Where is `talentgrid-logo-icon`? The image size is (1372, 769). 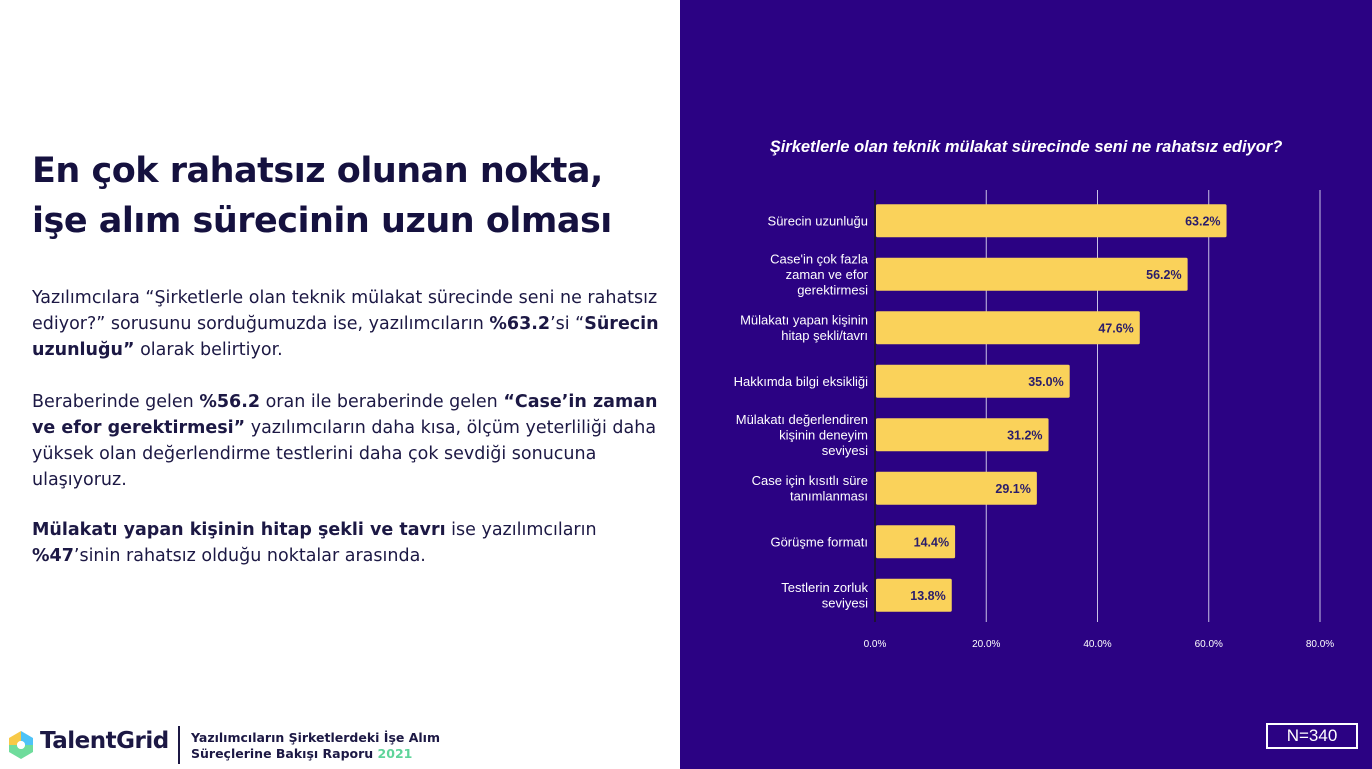 talentgrid-logo-icon is located at coordinates (21, 745).